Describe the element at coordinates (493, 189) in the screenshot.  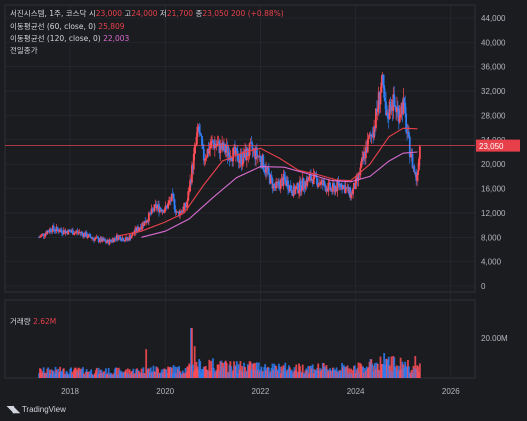
I see `y-tick-label: 16,000` at that location.